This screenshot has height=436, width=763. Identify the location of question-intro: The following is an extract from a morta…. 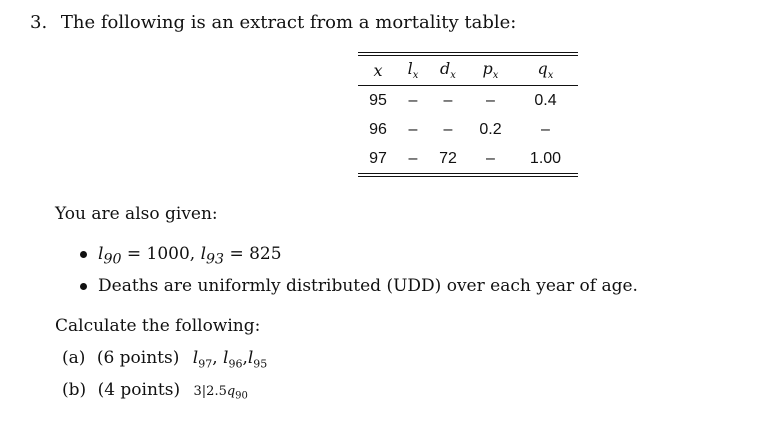
(288, 22).